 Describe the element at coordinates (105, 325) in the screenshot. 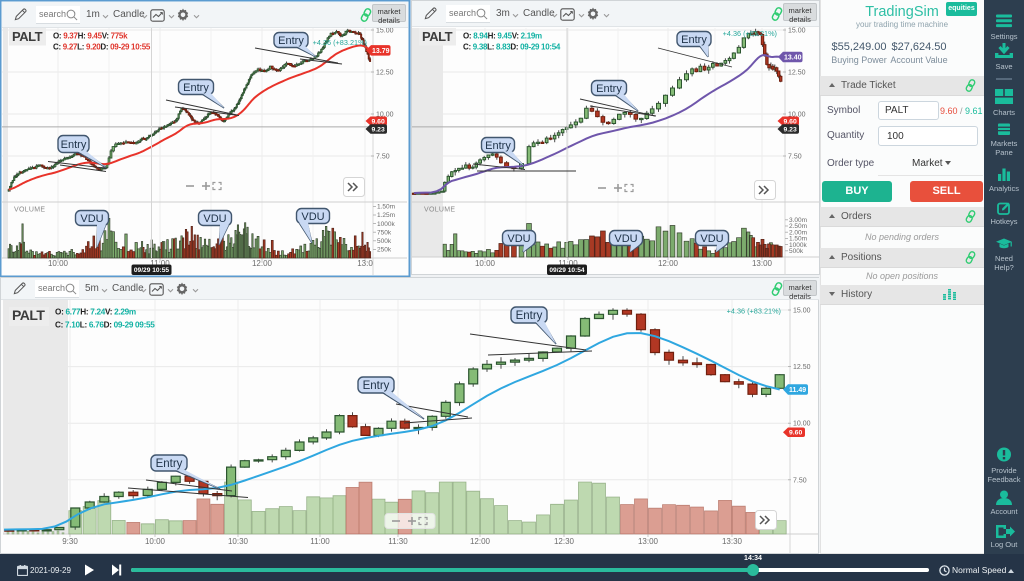

I see `svg-text: C: 7.10L: 6.76D: 09-29 09:55` at that location.